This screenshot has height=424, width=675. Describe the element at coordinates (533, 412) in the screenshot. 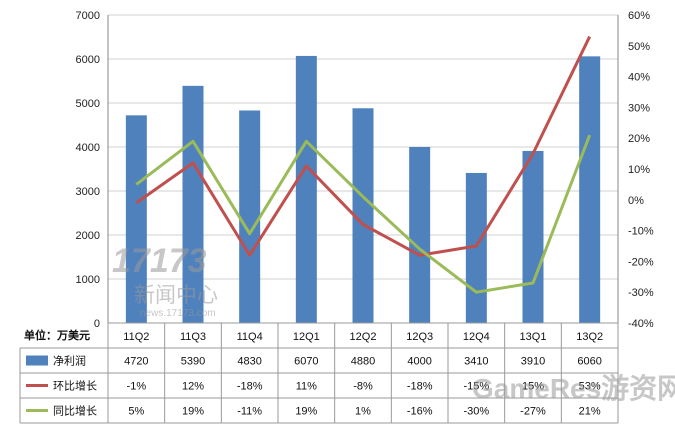

I see `data-label: -27%` at that location.